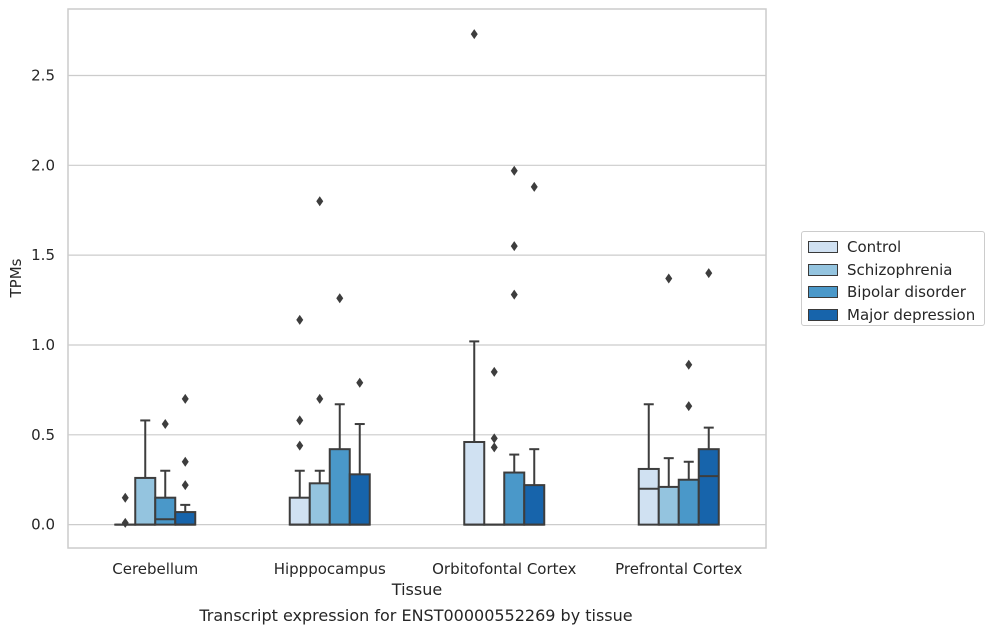 This screenshot has width=997, height=634. Describe the element at coordinates (416, 589) in the screenshot. I see `x-axis-label: Tissue` at that location.